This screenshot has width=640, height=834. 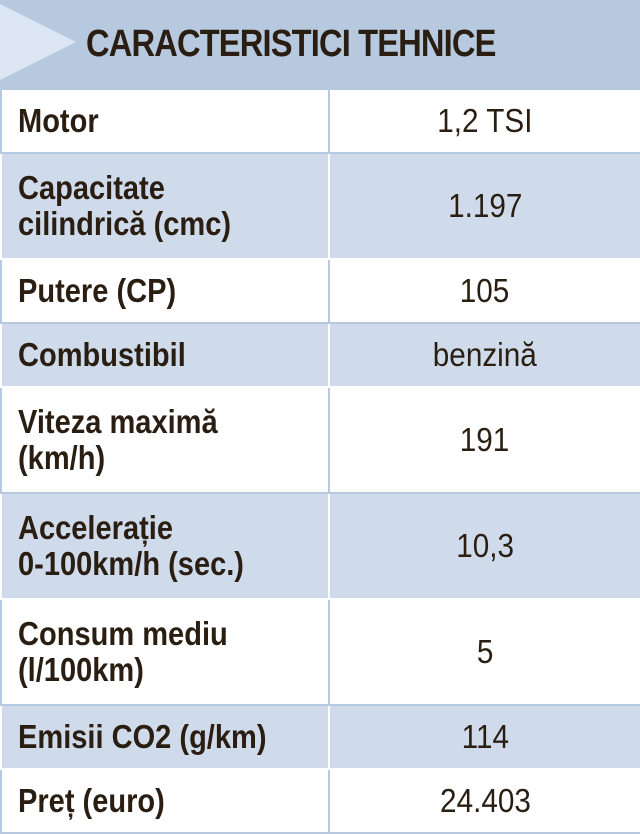 What do you see at coordinates (38, 42) in the screenshot?
I see `arrow-icon` at bounding box center [38, 42].